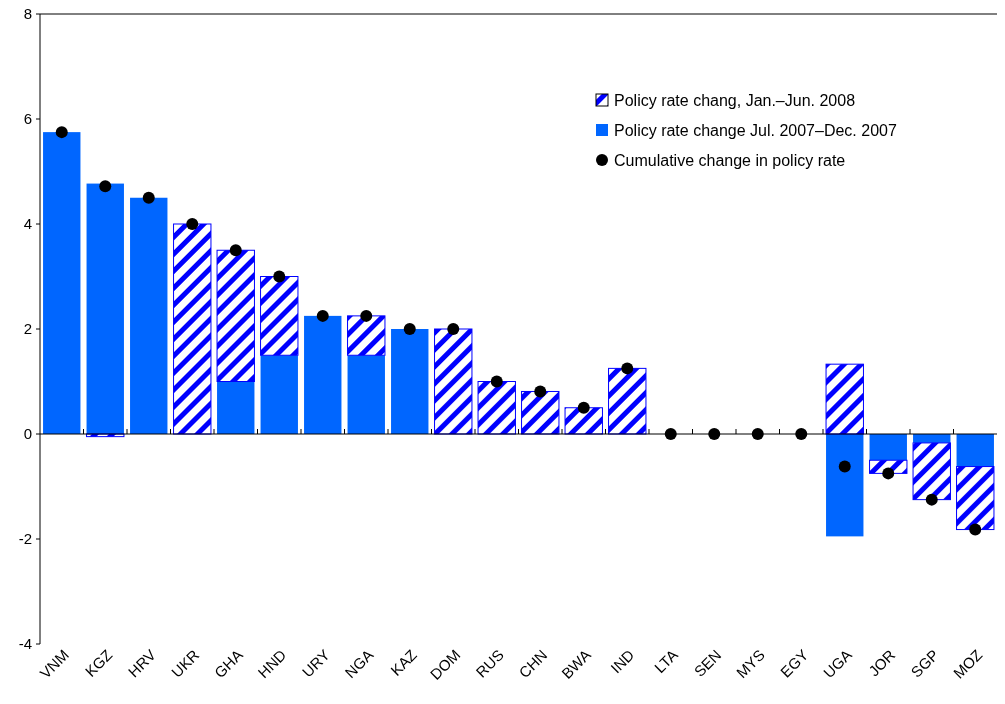  Describe the element at coordinates (25, 644) in the screenshot. I see `y-tick-label: -4` at that location.